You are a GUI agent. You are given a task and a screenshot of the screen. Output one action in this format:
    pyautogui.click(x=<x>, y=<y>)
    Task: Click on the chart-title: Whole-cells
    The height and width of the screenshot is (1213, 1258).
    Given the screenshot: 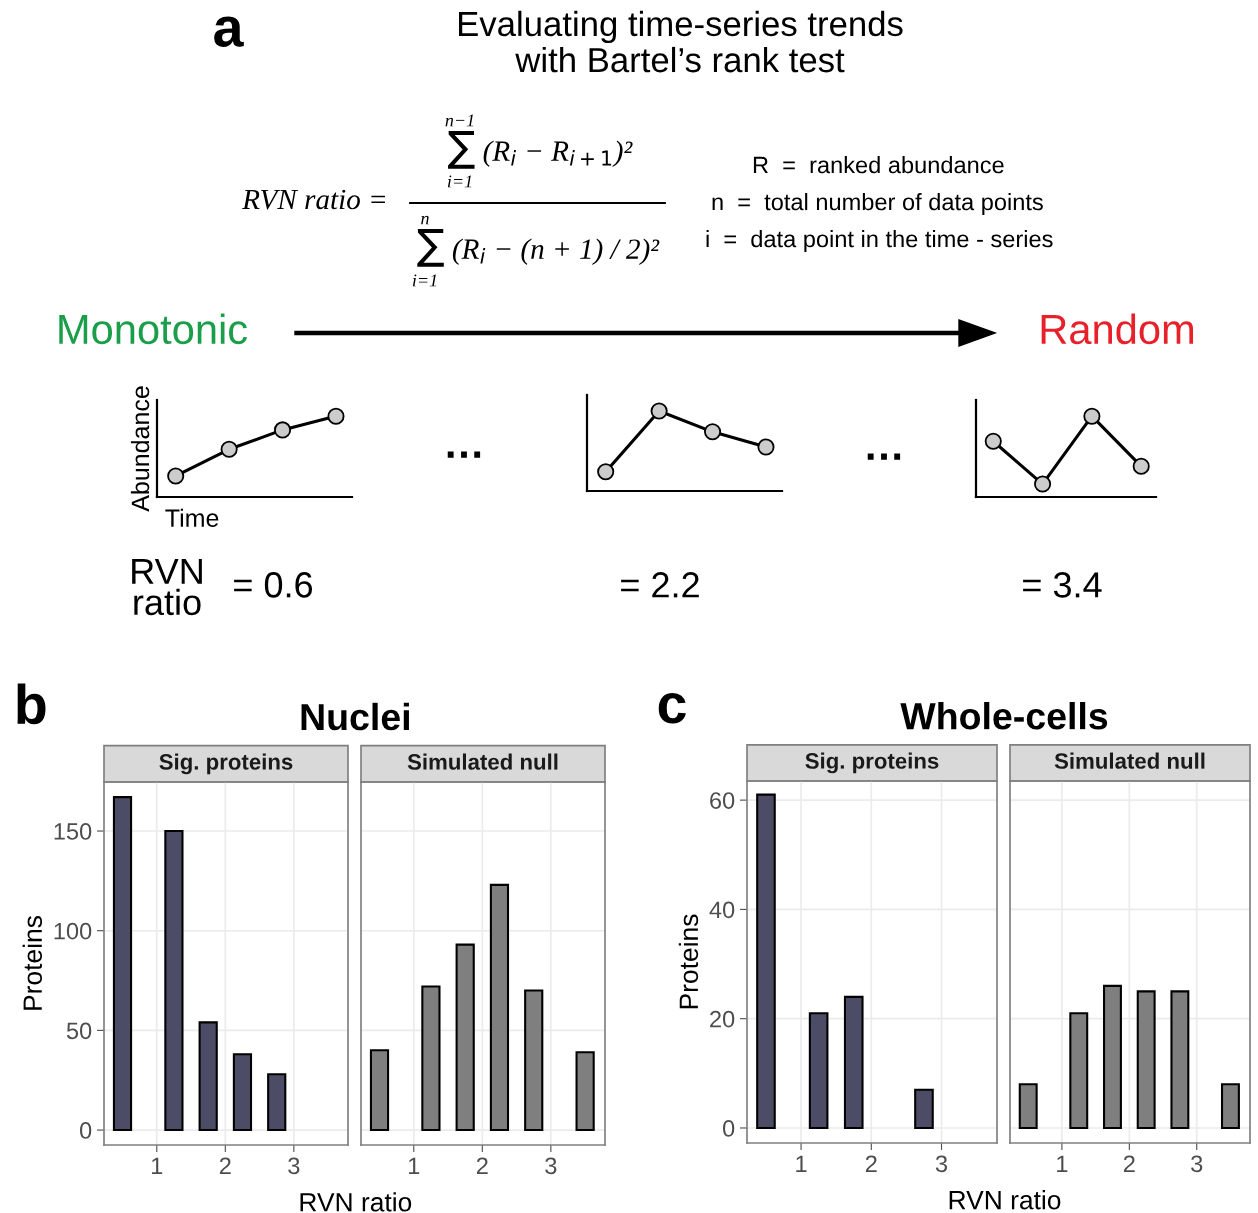 What is the action you would take?
    pyautogui.click(x=1004, y=715)
    